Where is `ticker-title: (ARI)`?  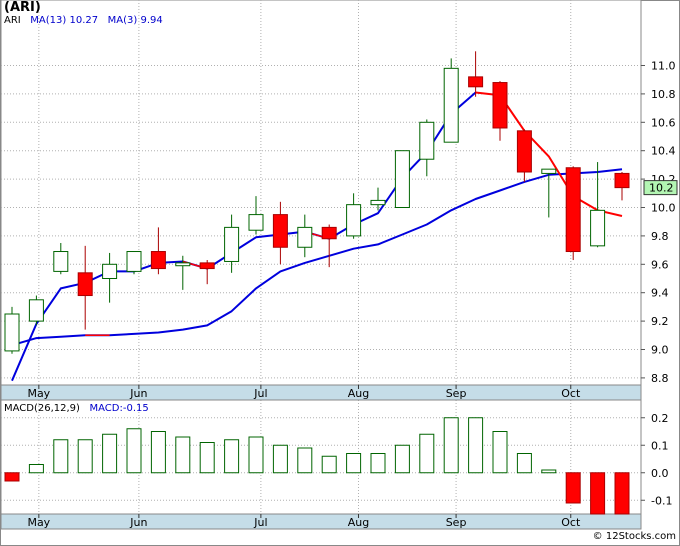
ticker-title: (ARI) is located at coordinates (22, 7).